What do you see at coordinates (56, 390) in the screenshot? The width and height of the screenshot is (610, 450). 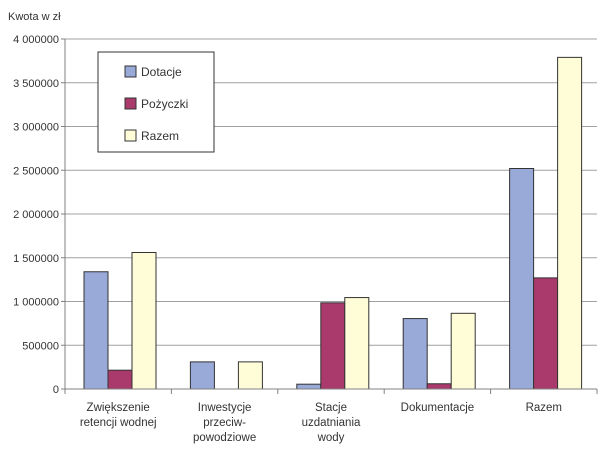 I see `y-tick-label: 0` at bounding box center [56, 390].